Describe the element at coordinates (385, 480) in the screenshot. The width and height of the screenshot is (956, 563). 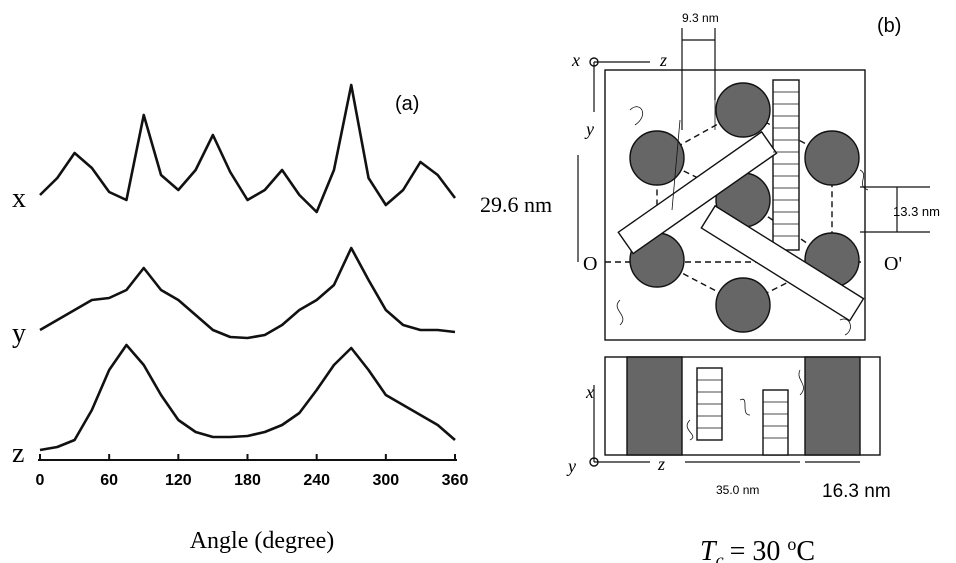
I see `x-tick-label: 300` at that location.